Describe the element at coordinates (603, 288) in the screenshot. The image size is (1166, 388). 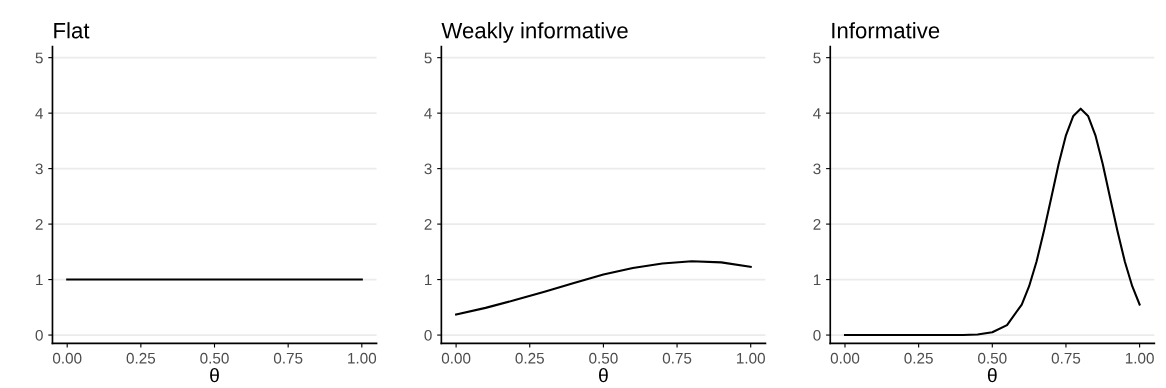
I see `line-series` at that location.